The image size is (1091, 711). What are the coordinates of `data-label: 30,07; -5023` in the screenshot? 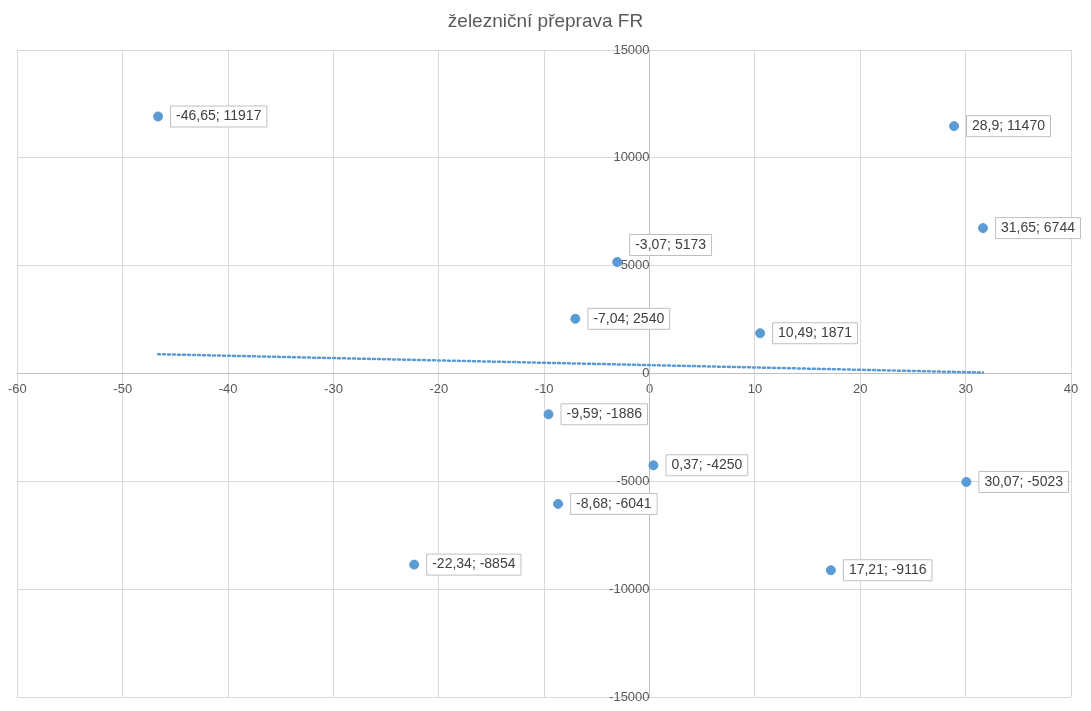 It's located at (1024, 480).